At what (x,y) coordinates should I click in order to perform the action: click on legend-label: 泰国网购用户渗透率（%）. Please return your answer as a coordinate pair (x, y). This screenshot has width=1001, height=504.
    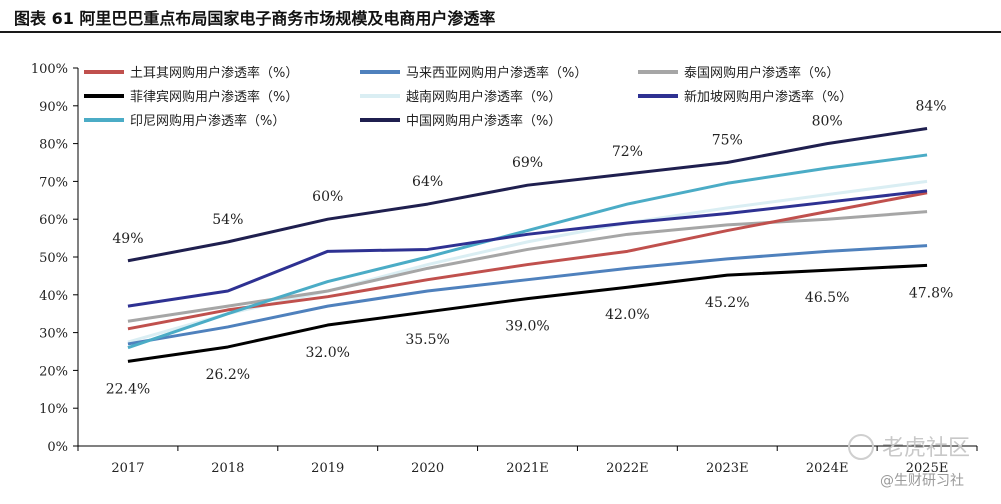
    Looking at the image, I should click on (761, 73).